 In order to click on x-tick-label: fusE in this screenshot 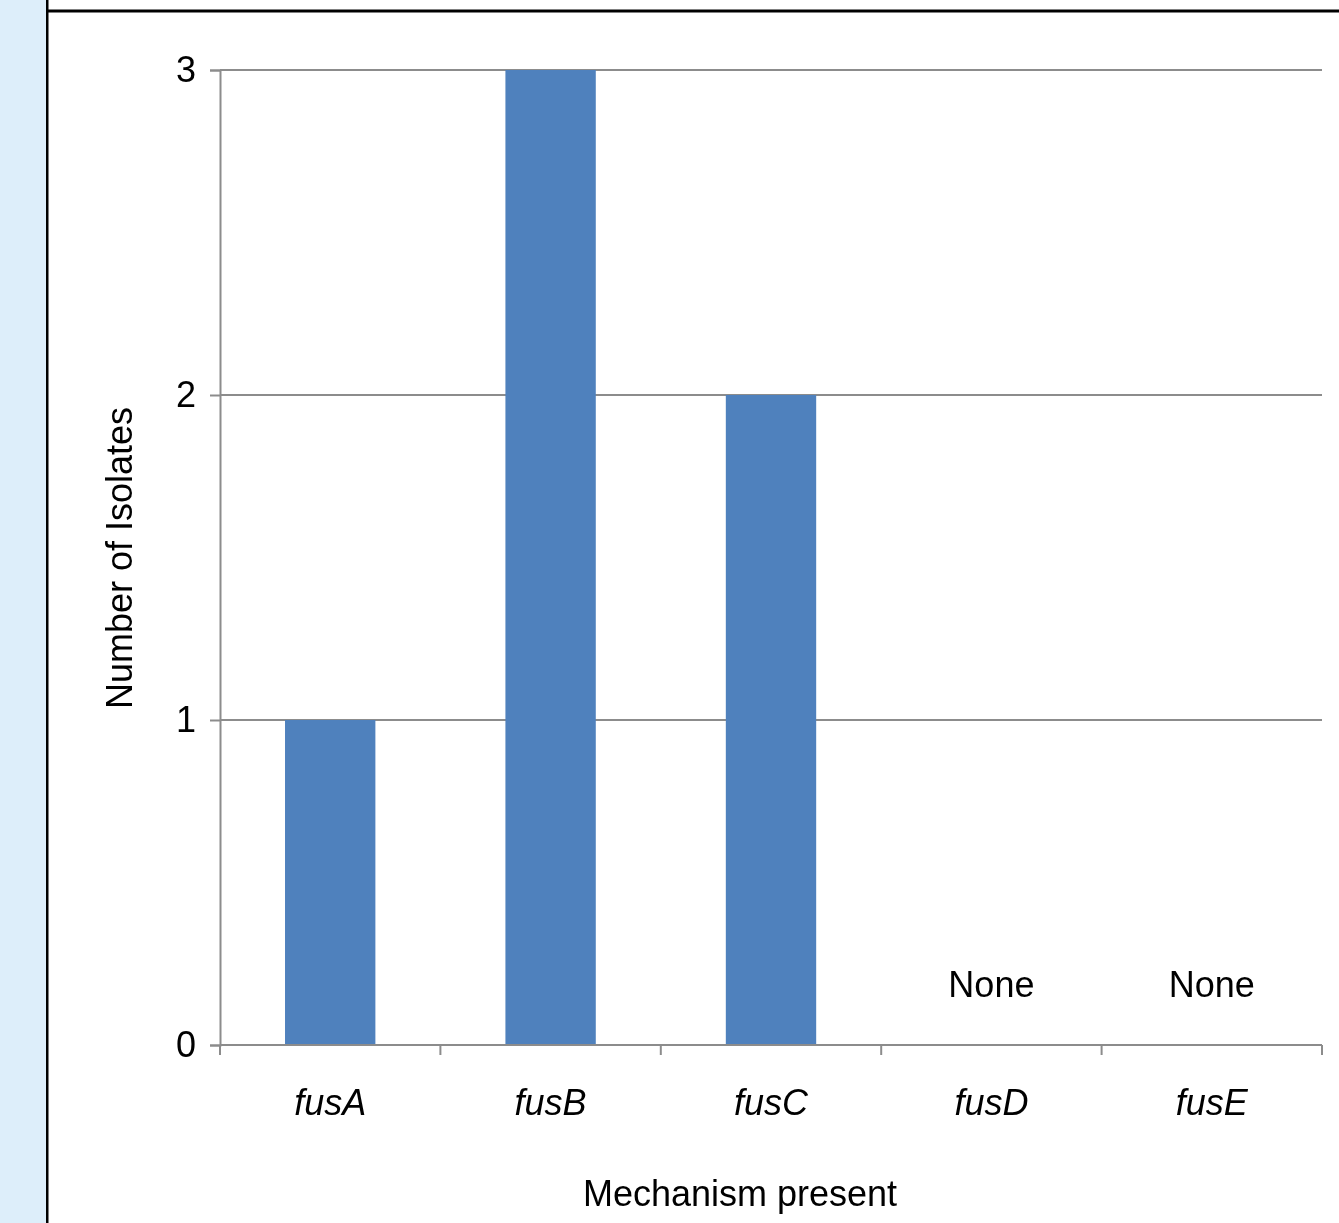, I will do `click(1212, 1102)`.